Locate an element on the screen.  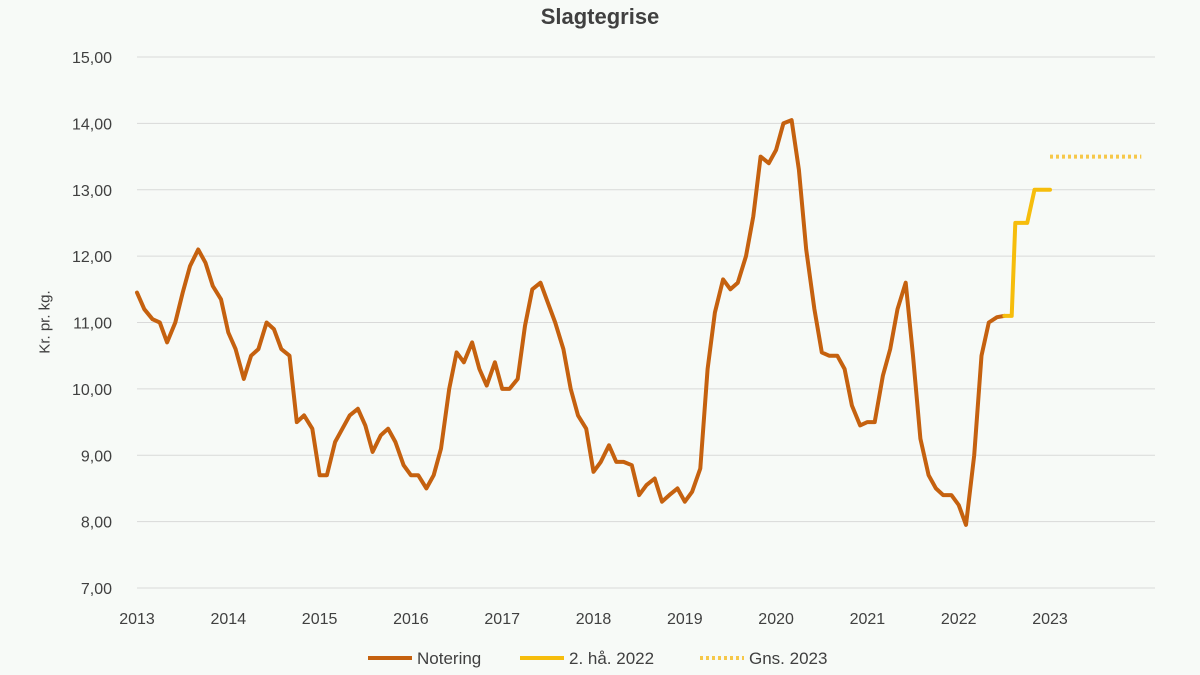
legend-label: 2. hå. 2022 is located at coordinates (611, 658).